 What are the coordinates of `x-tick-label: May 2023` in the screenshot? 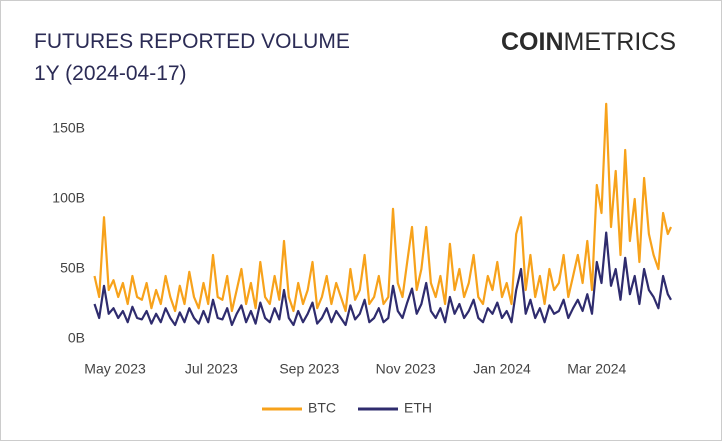 It's located at (115, 369).